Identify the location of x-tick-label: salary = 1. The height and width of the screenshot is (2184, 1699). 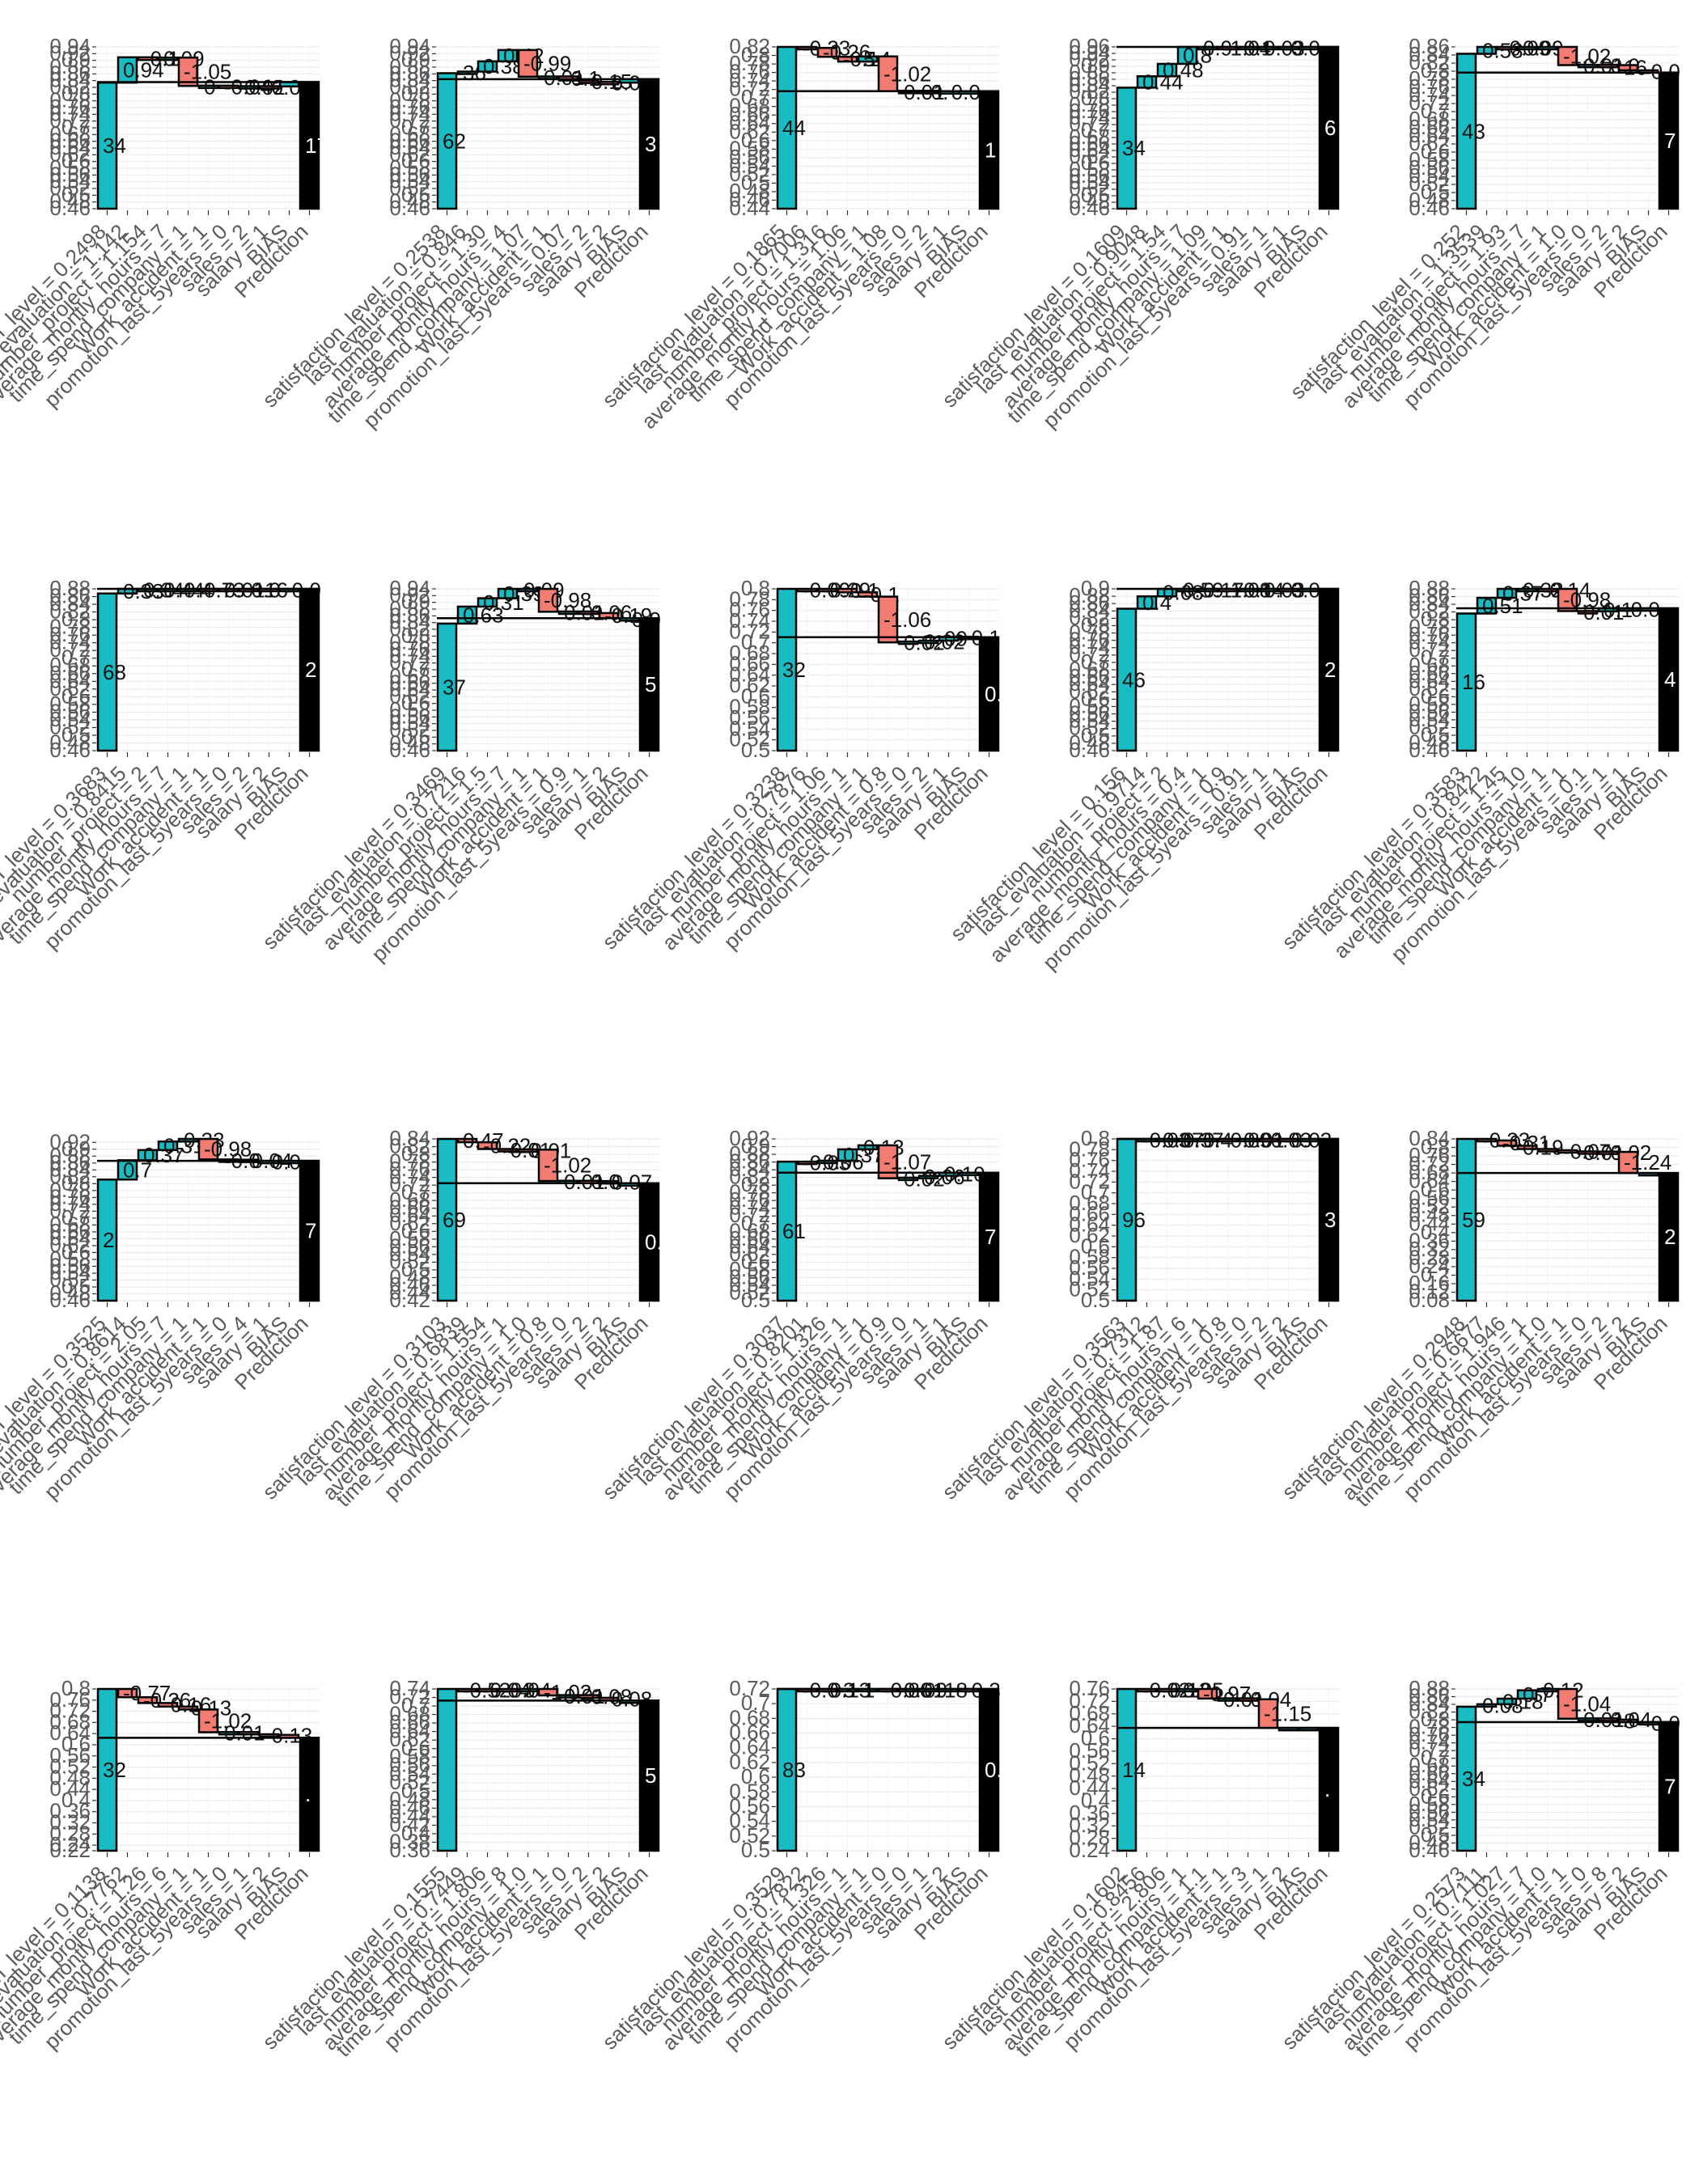
(1250, 260).